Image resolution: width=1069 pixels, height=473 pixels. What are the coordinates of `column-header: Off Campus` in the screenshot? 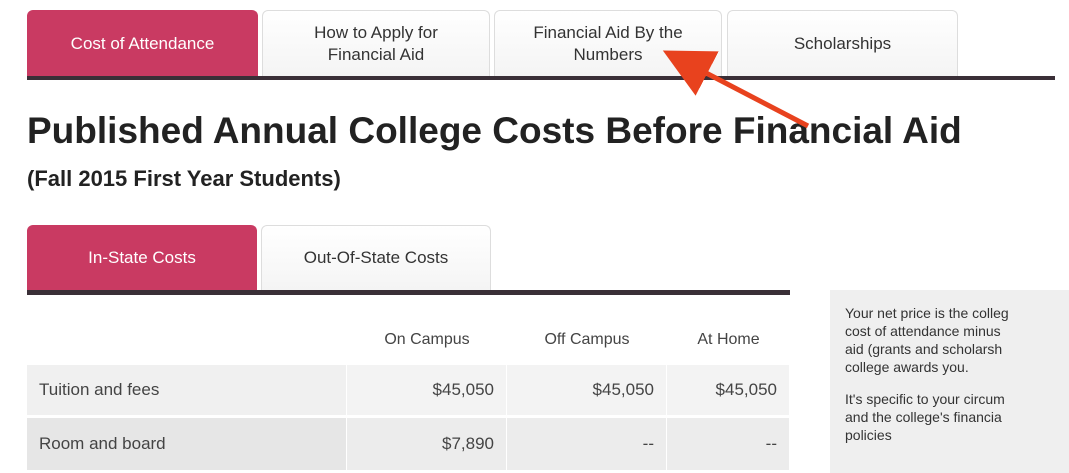 It's located at (587, 339).